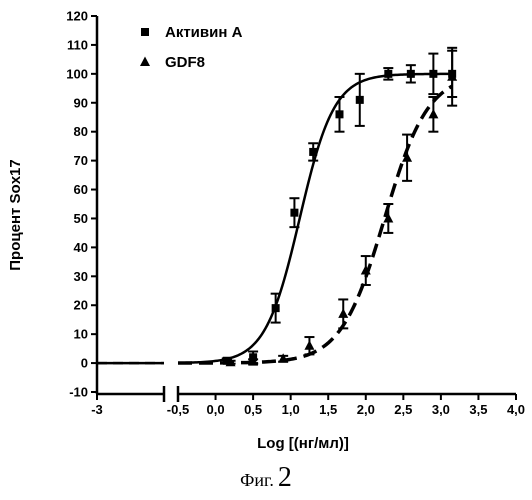  Describe the element at coordinates (257, 480) in the screenshot. I see `figure-caption-prefix: Фиг.` at that location.